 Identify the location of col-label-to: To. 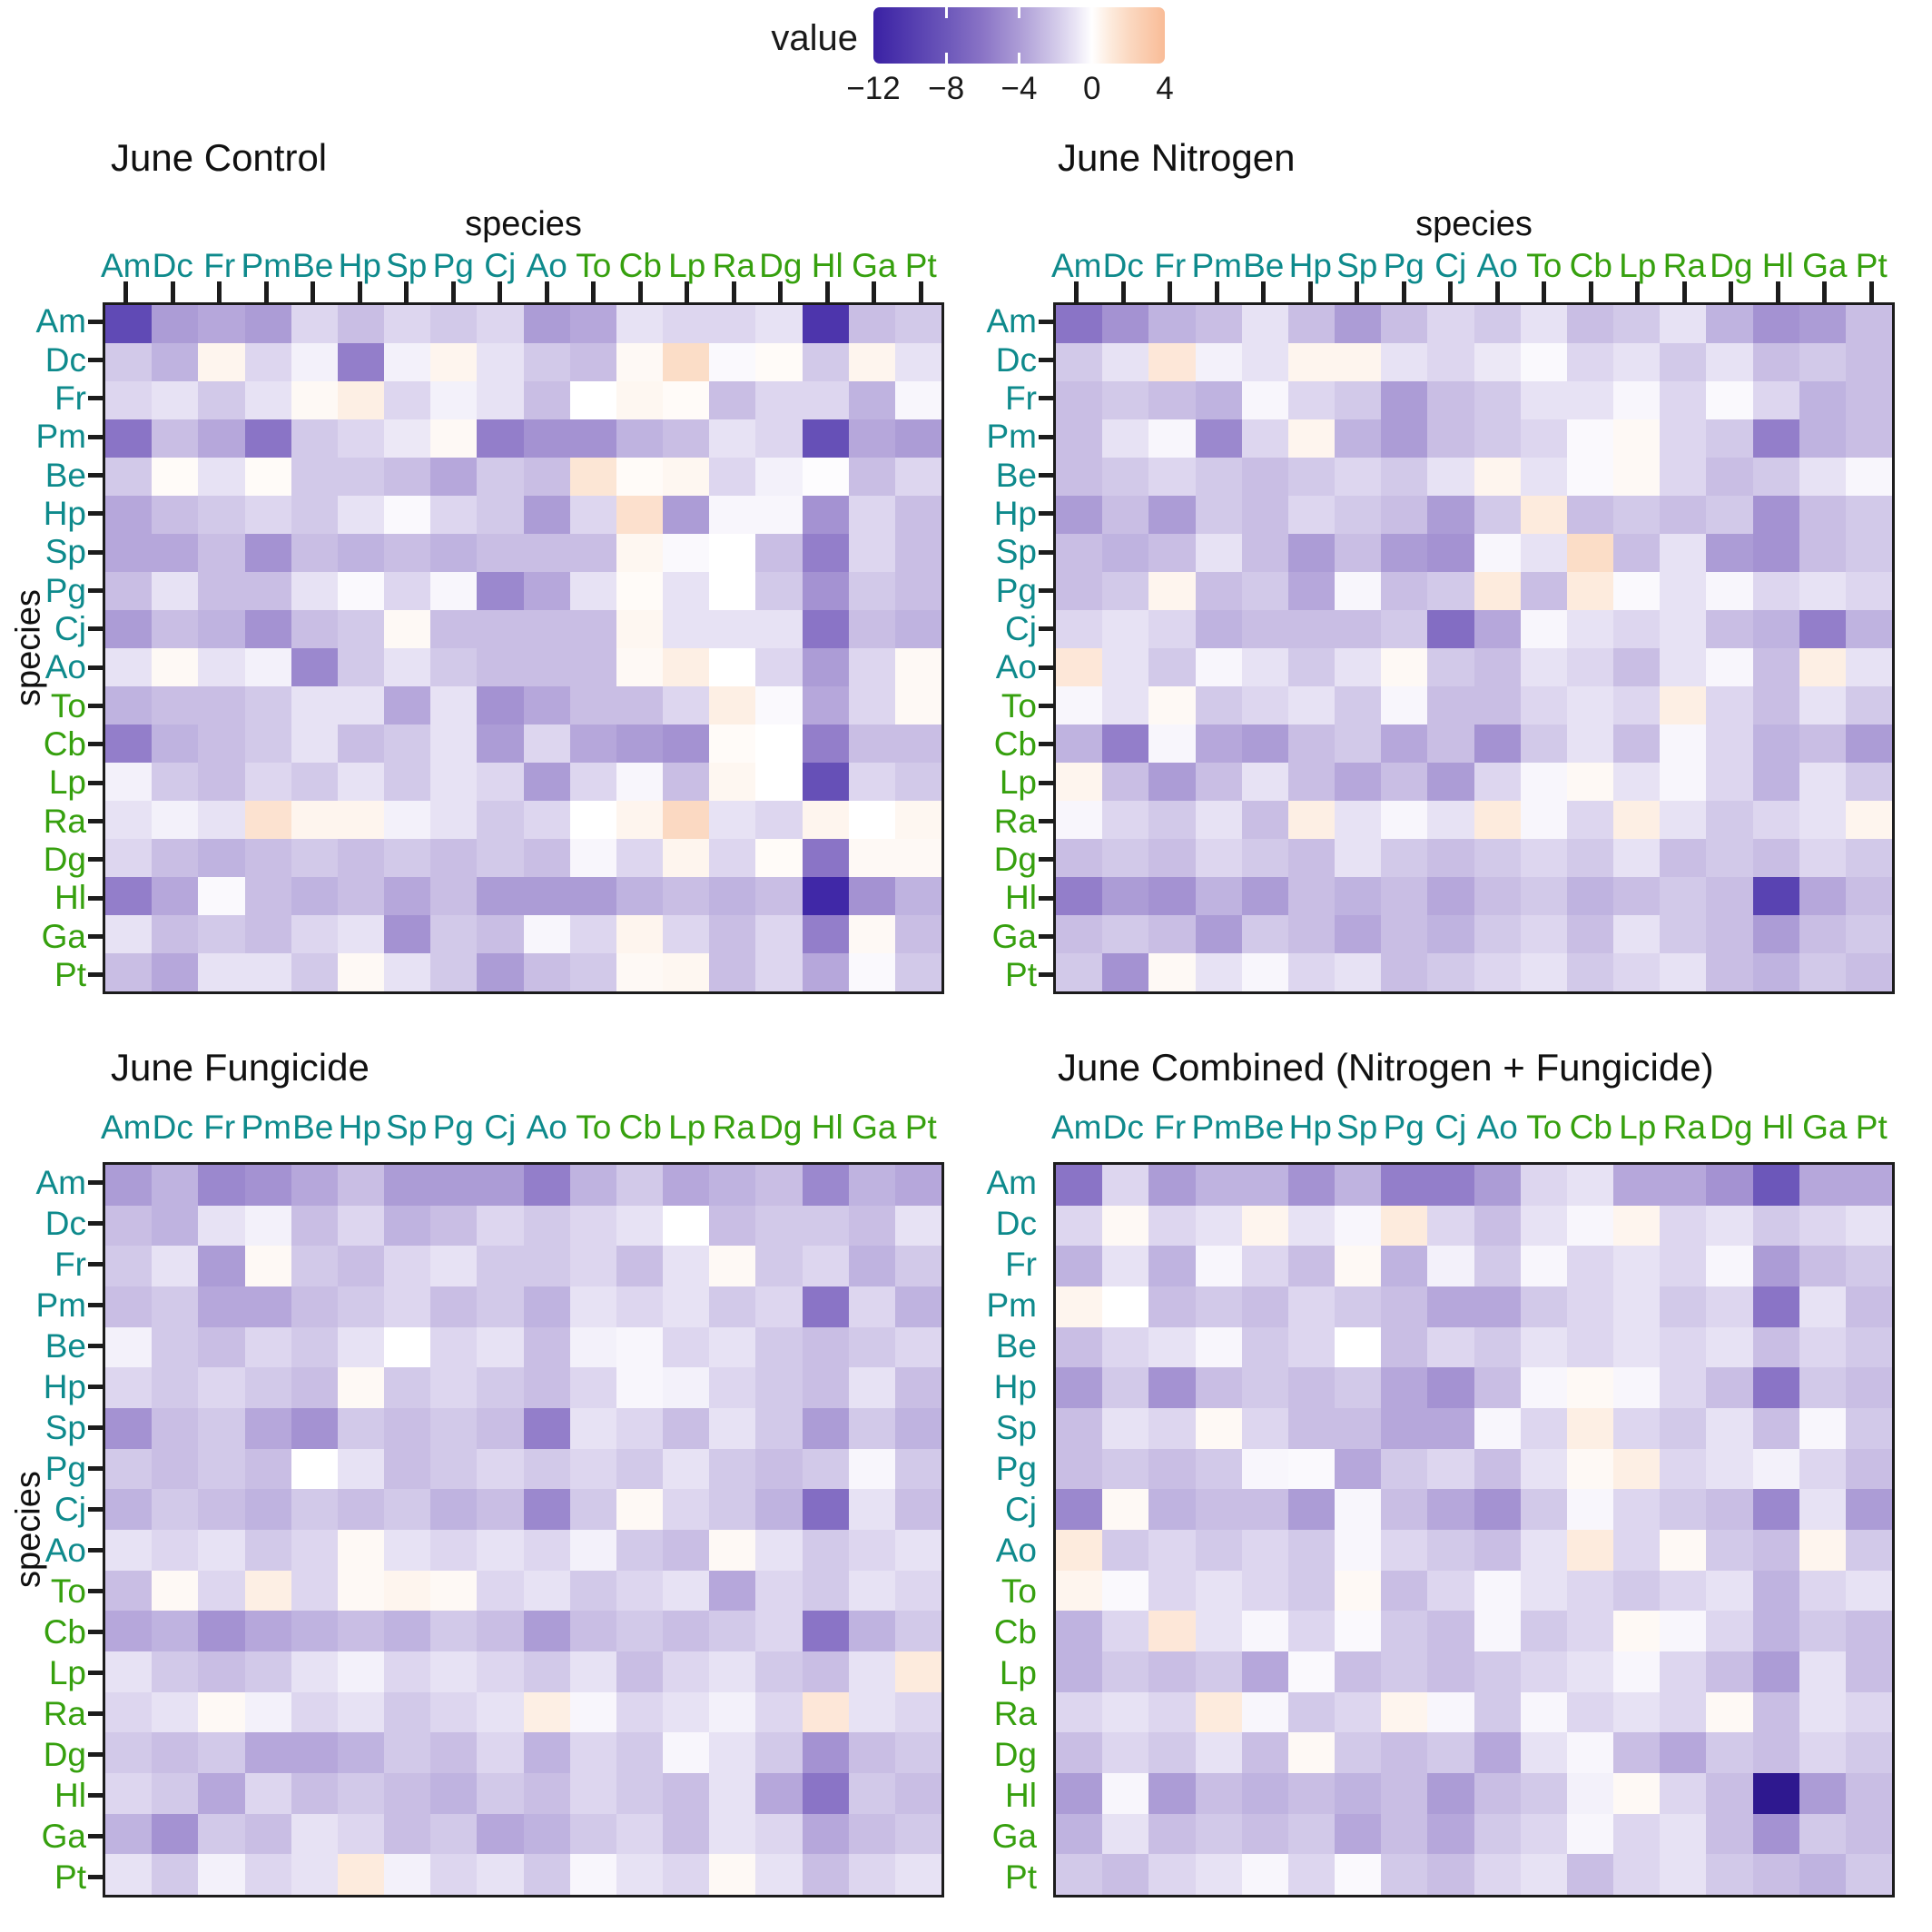
(1544, 265).